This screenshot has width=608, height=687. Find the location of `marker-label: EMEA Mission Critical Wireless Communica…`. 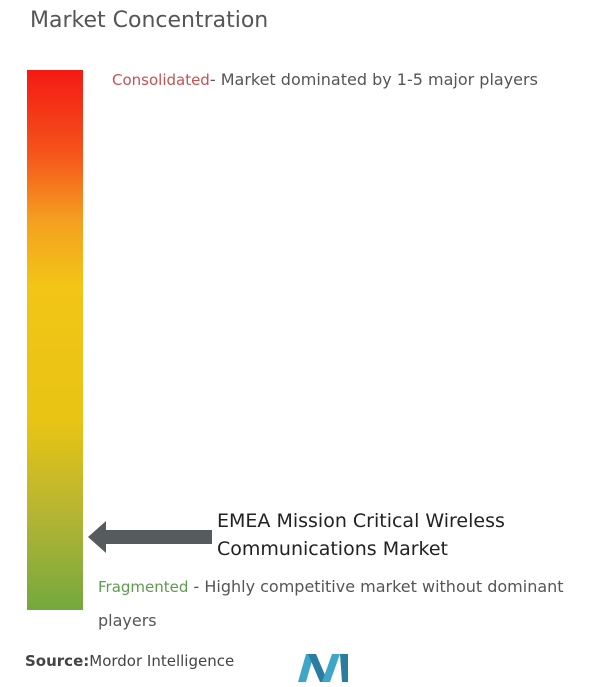

marker-label: EMEA Mission Critical Wireless Communica… is located at coordinates (361, 535).